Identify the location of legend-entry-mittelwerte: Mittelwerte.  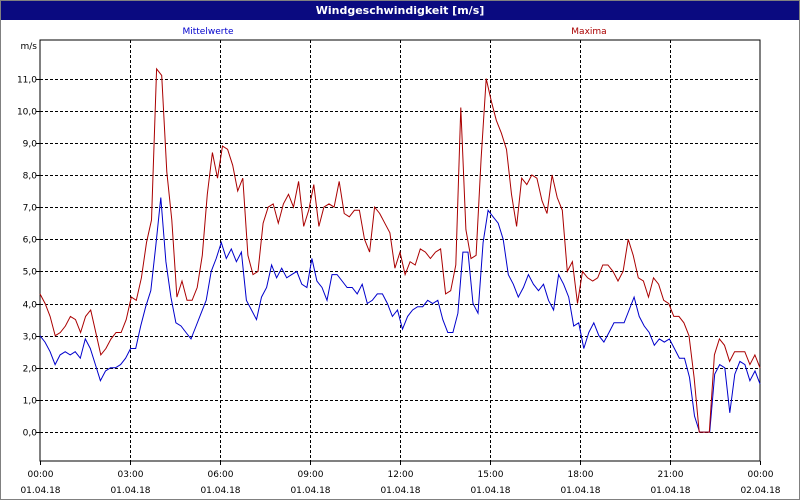
(207, 32).